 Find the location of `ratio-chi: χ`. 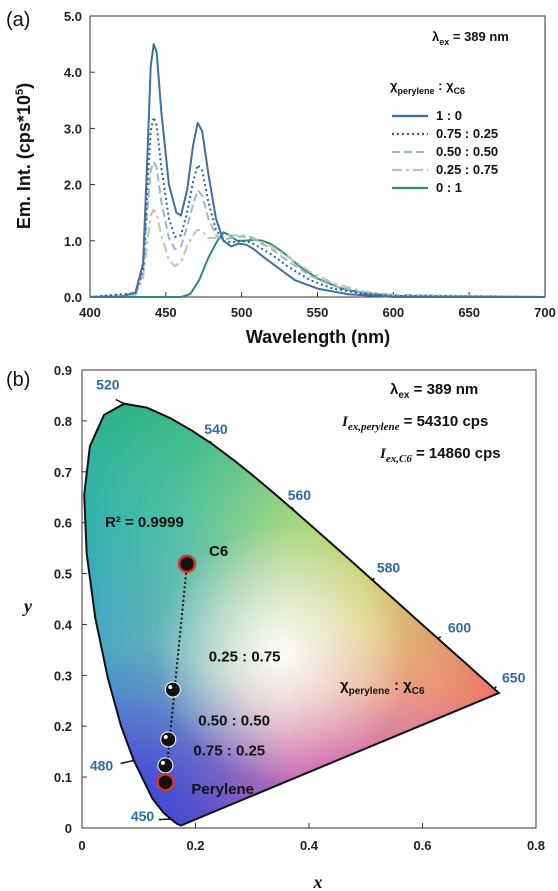

ratio-chi: χ is located at coordinates (344, 685).